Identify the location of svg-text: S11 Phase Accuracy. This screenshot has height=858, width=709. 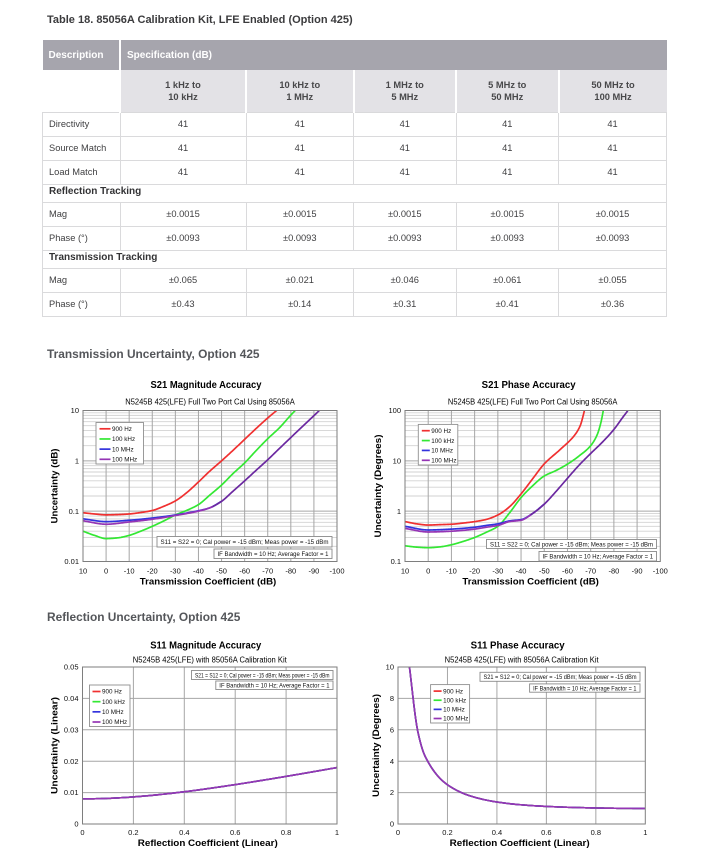
(518, 646).